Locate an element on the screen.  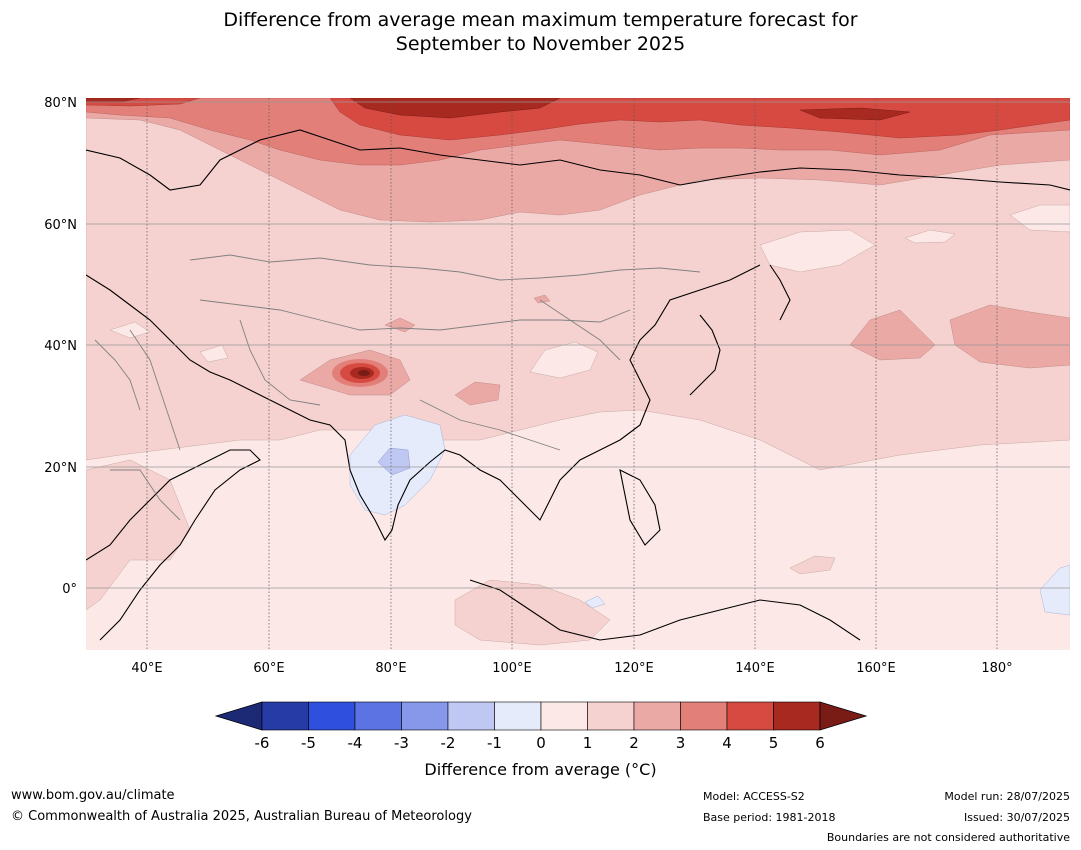
colorbar-tick-label: 6 is located at coordinates (820, 743).